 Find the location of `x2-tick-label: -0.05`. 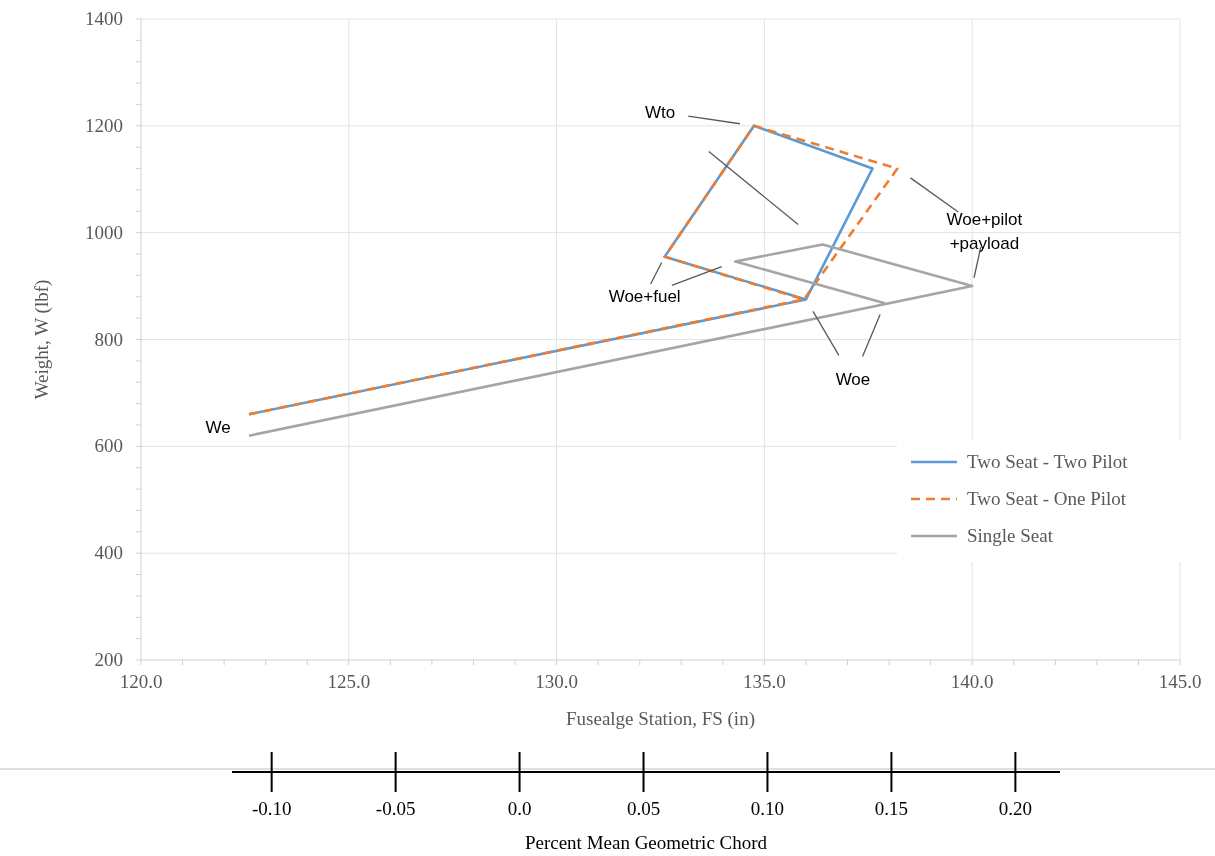

x2-tick-label: -0.05 is located at coordinates (395, 808).